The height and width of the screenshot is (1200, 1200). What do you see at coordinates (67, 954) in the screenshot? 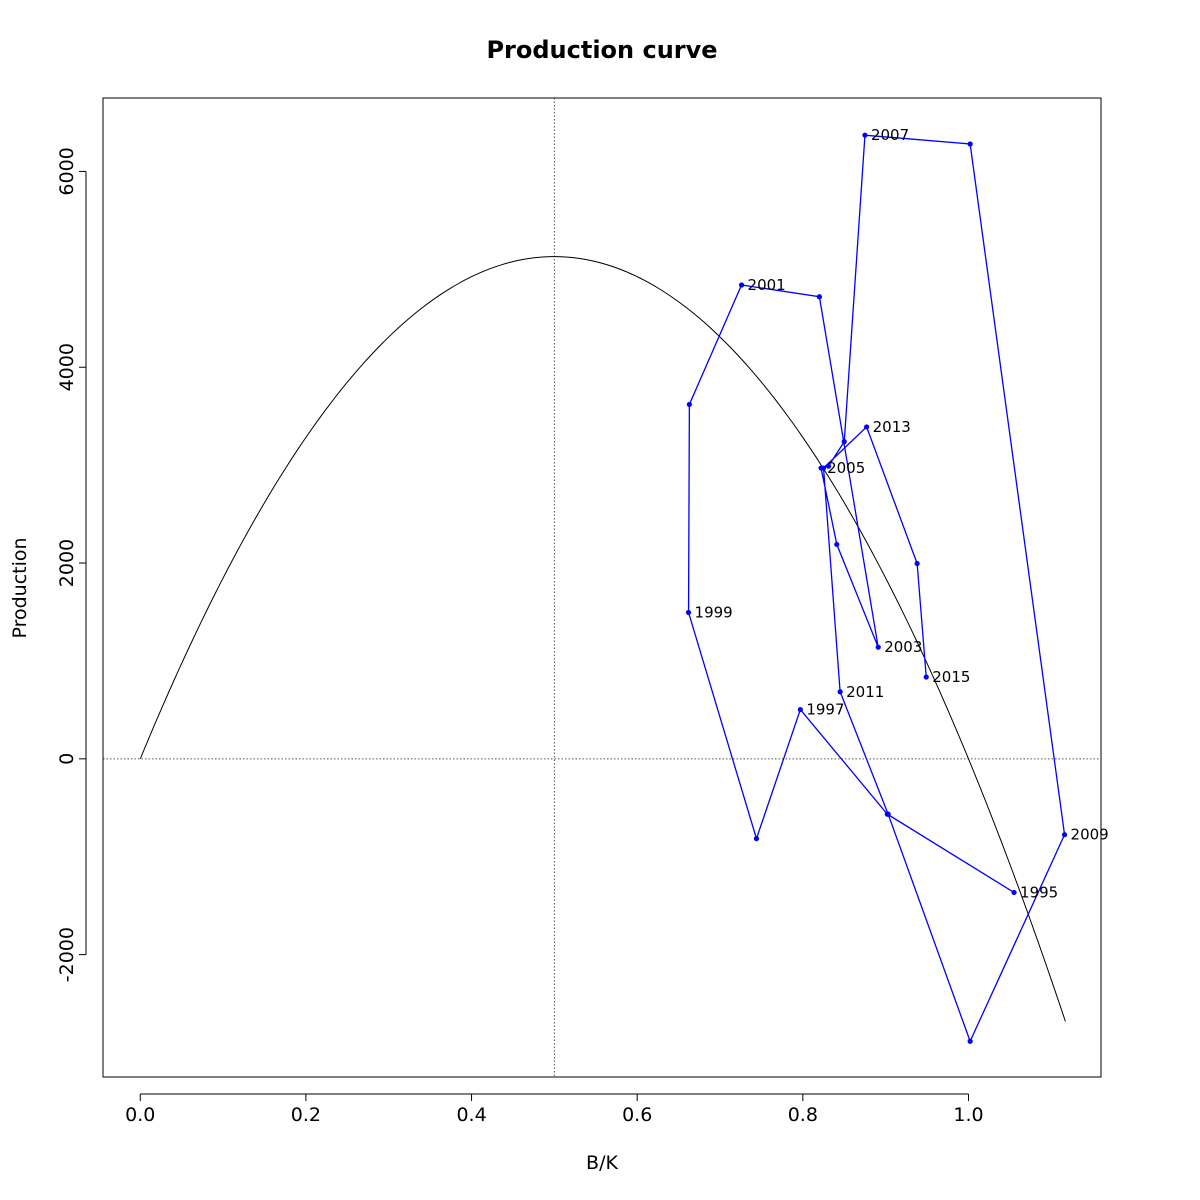
I see `y-tick-label: -2000` at bounding box center [67, 954].